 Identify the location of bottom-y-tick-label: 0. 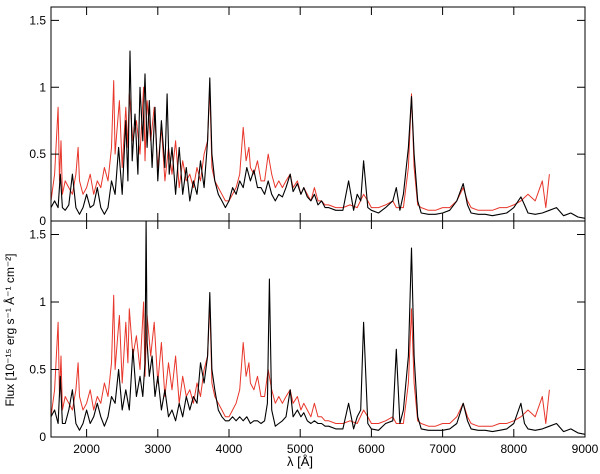
(42, 437).